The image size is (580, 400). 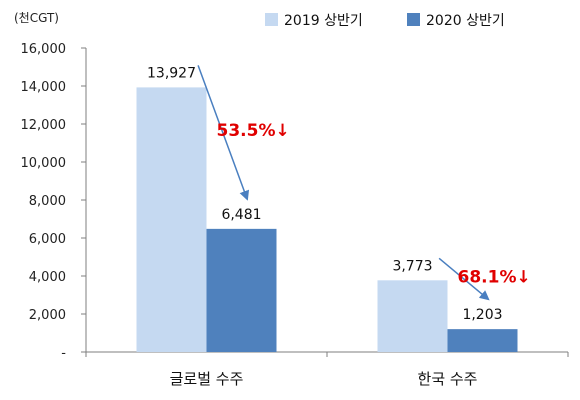 What do you see at coordinates (385, 21) in the screenshot?
I see `legend: 2019 상반기 2020 상반기` at bounding box center [385, 21].